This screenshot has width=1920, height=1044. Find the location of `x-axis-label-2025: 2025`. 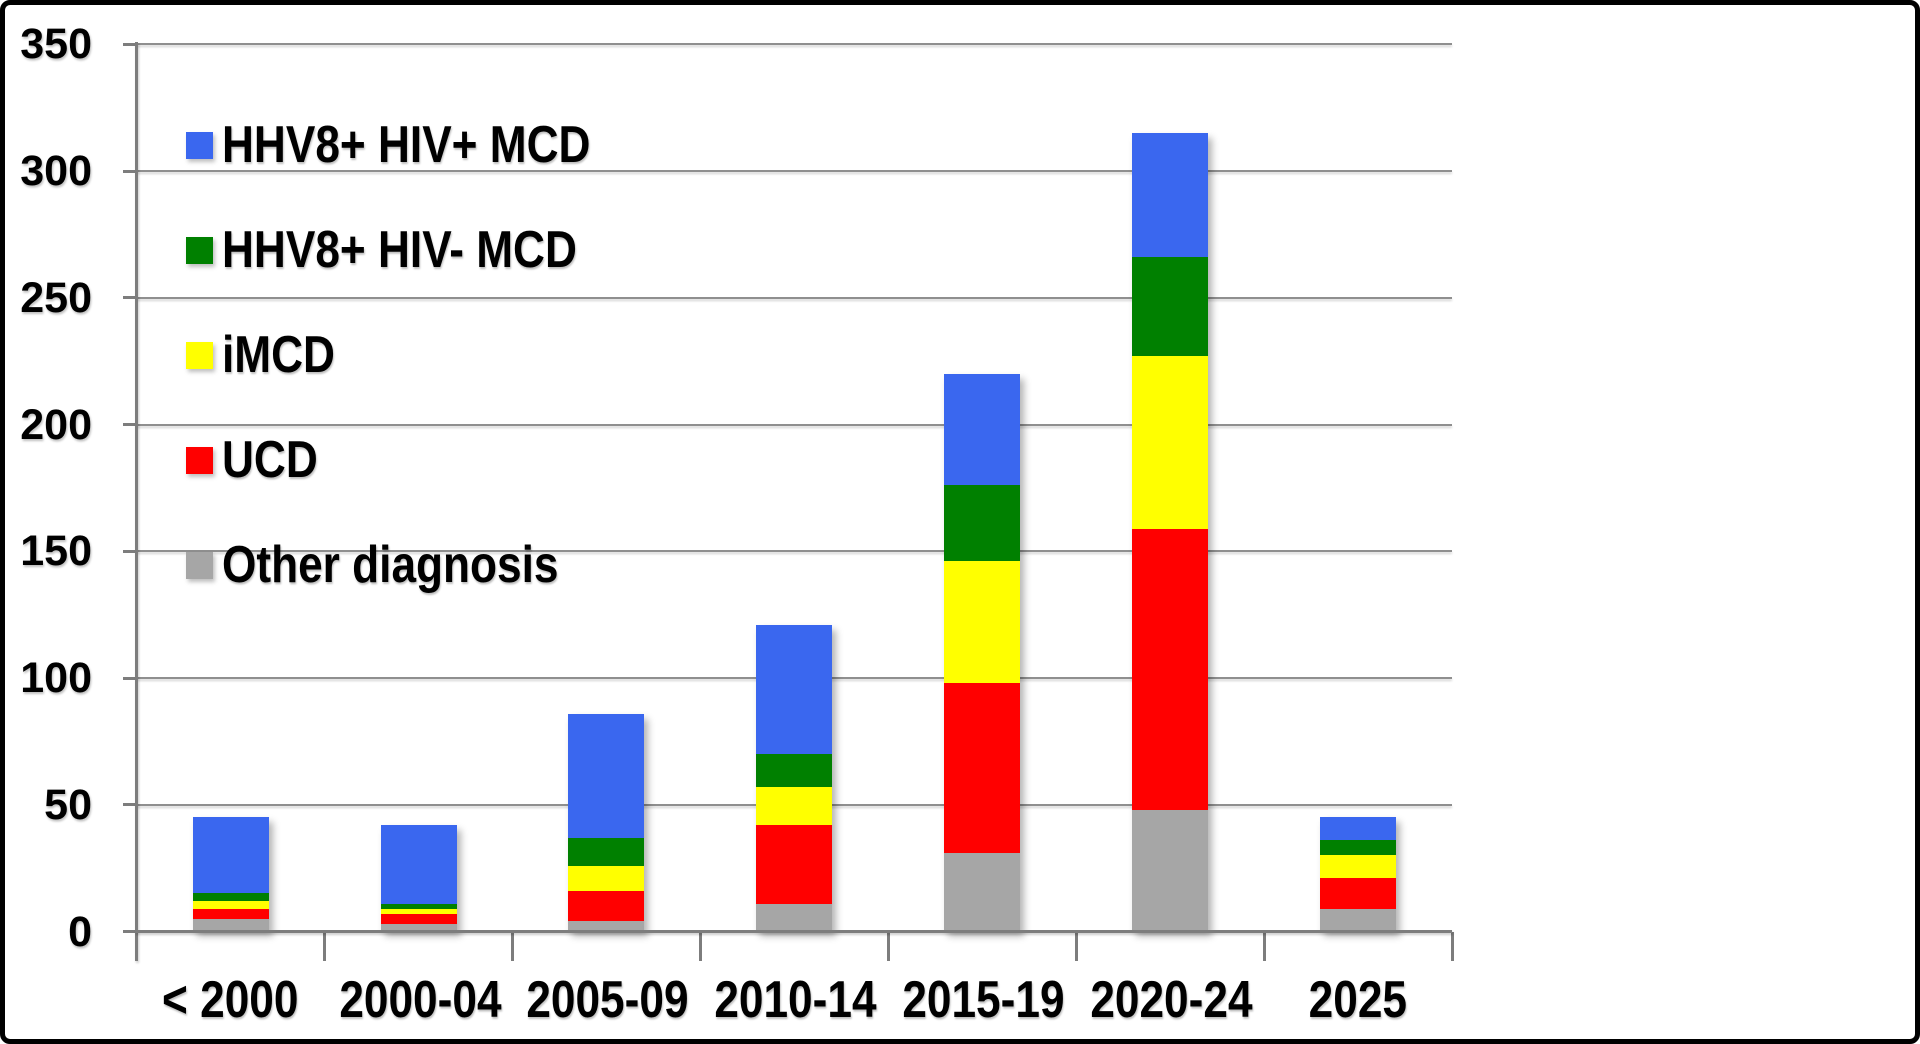

x-axis-label-2025: 2025 is located at coordinates (1358, 1000).